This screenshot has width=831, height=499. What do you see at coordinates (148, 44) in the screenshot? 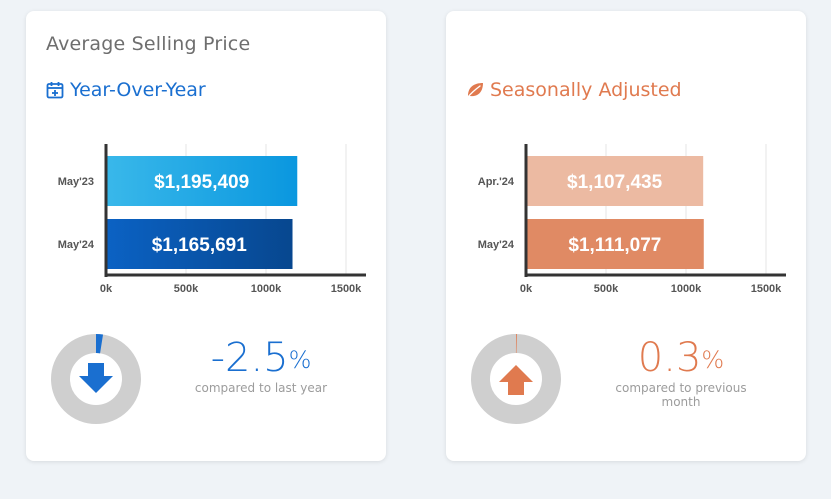
I see `card-title: Average Selling Price` at bounding box center [148, 44].